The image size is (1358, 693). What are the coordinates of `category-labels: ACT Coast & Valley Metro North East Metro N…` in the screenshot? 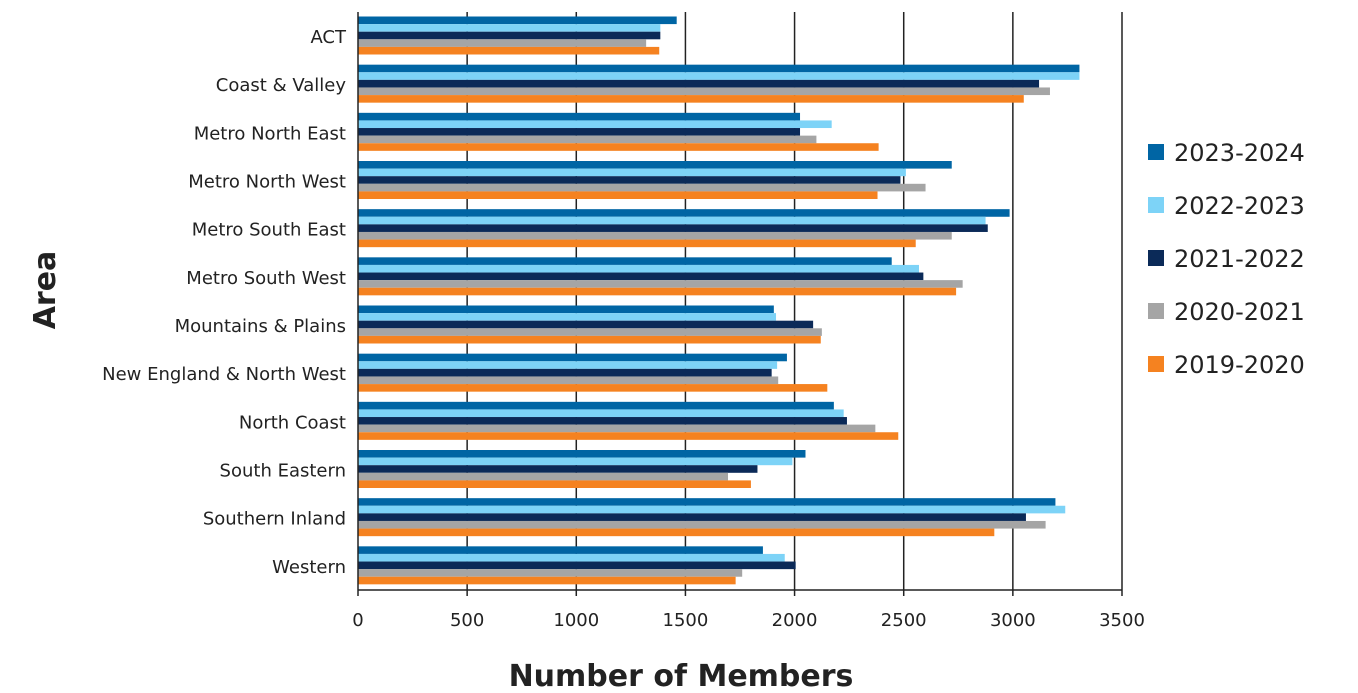 It's located at (224, 302).